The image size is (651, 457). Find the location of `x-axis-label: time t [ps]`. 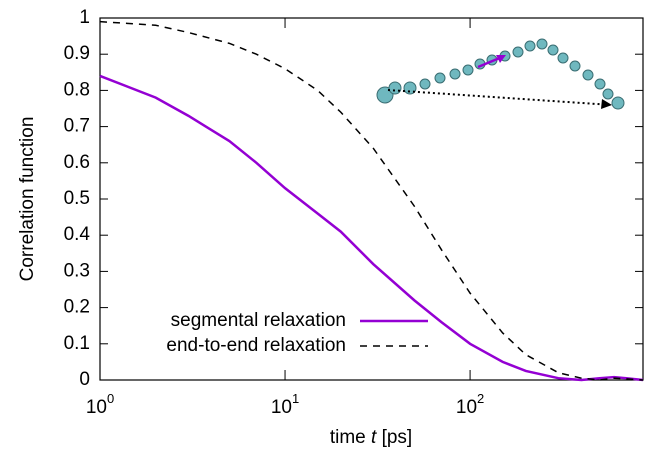

x-axis-label: time t [ps] is located at coordinates (371, 437).